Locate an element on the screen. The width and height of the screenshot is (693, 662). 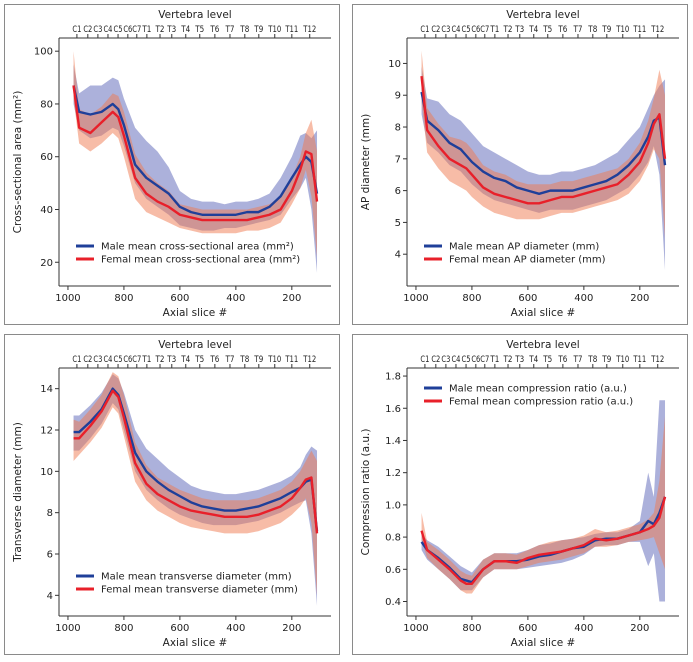
y-tick-label: 8 is located at coordinates (50, 513).